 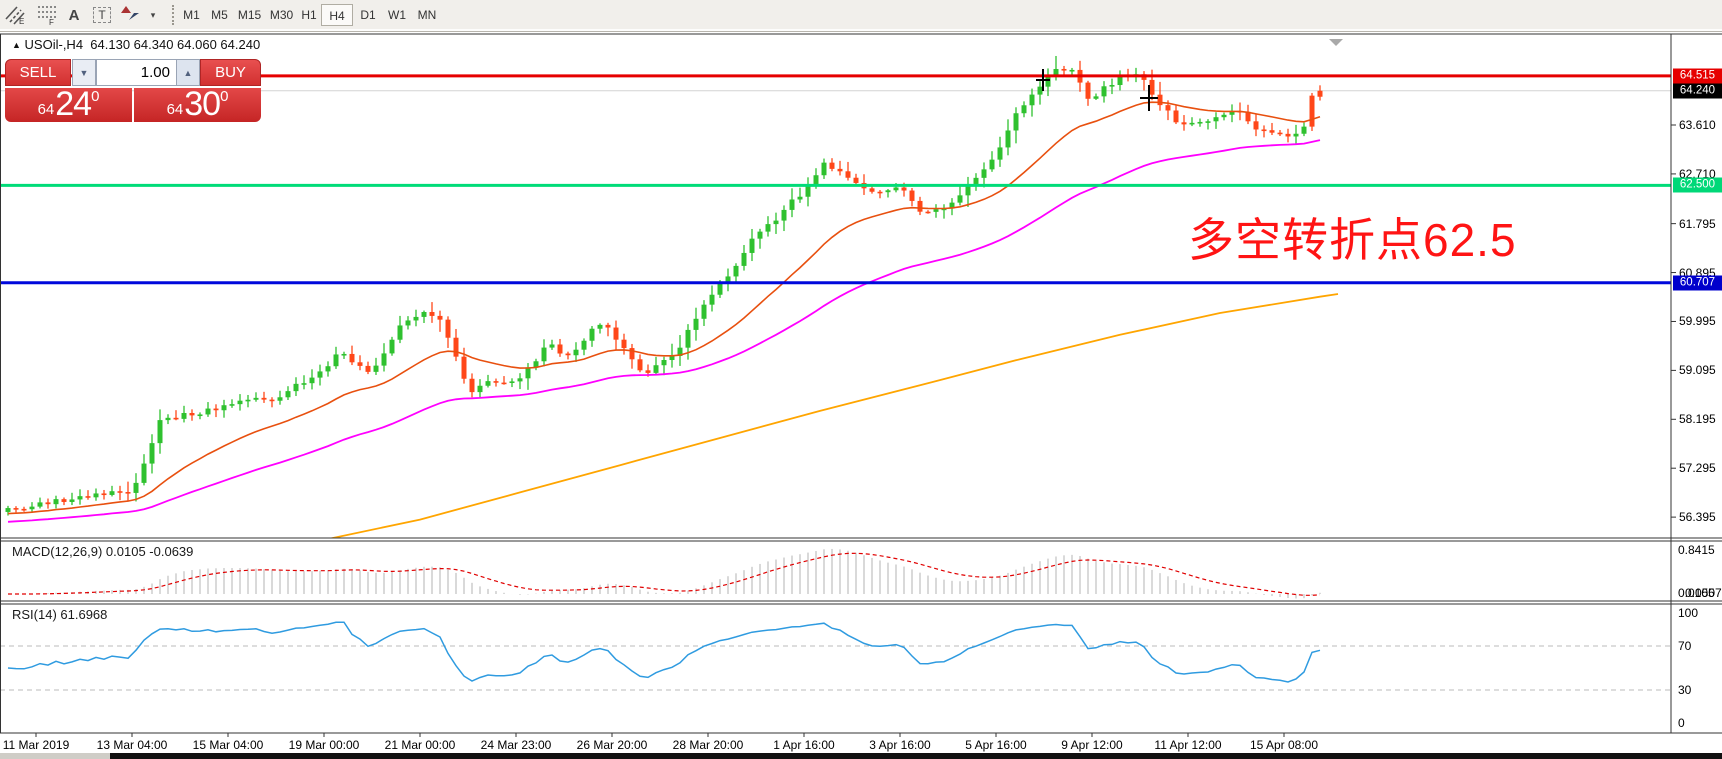 I want to click on price-tick-label: 59.095, so click(x=1697, y=370).